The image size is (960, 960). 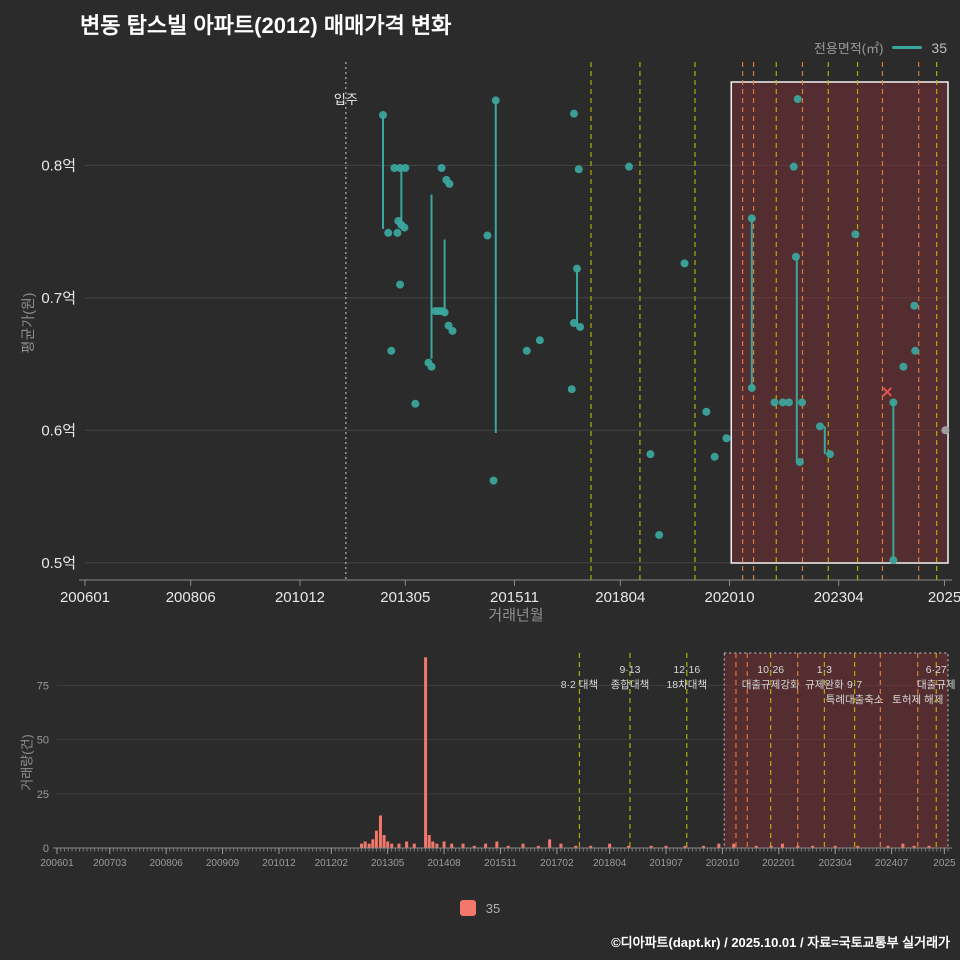 What do you see at coordinates (480, 908) in the screenshot?
I see `volume-legend: 35` at bounding box center [480, 908].